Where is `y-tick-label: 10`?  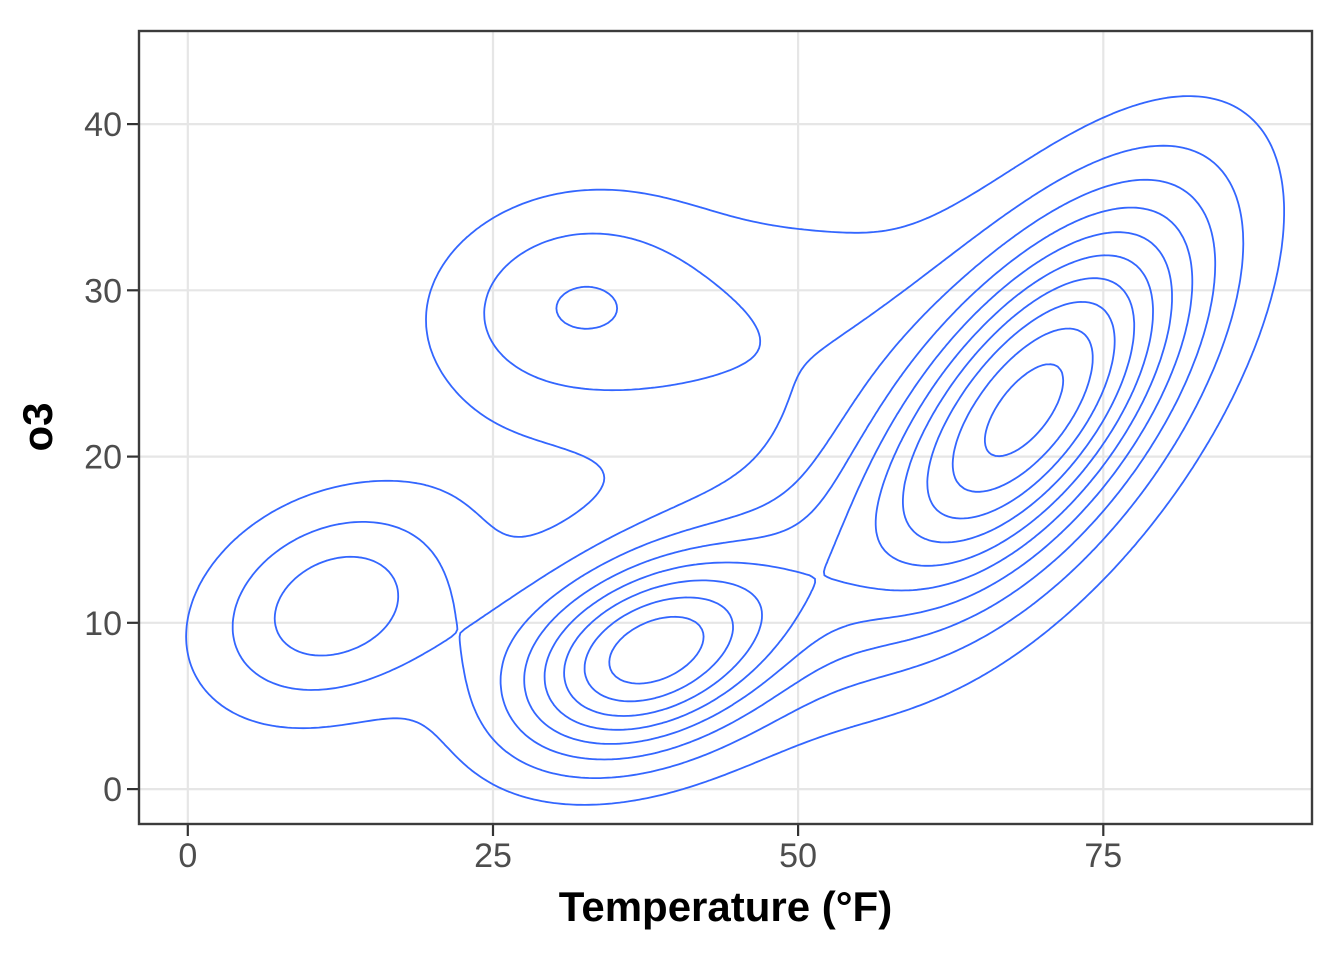 y-tick-label: 10 is located at coordinates (103, 624).